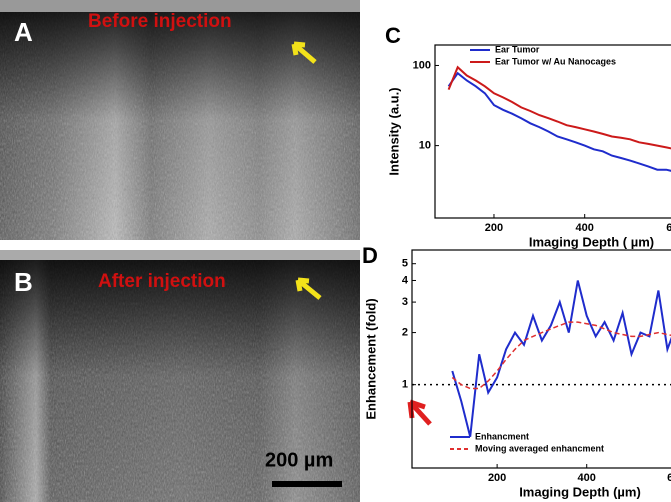 This screenshot has width=671, height=502. What do you see at coordinates (393, 35) in the screenshot?
I see `panel-letter: C` at bounding box center [393, 35].